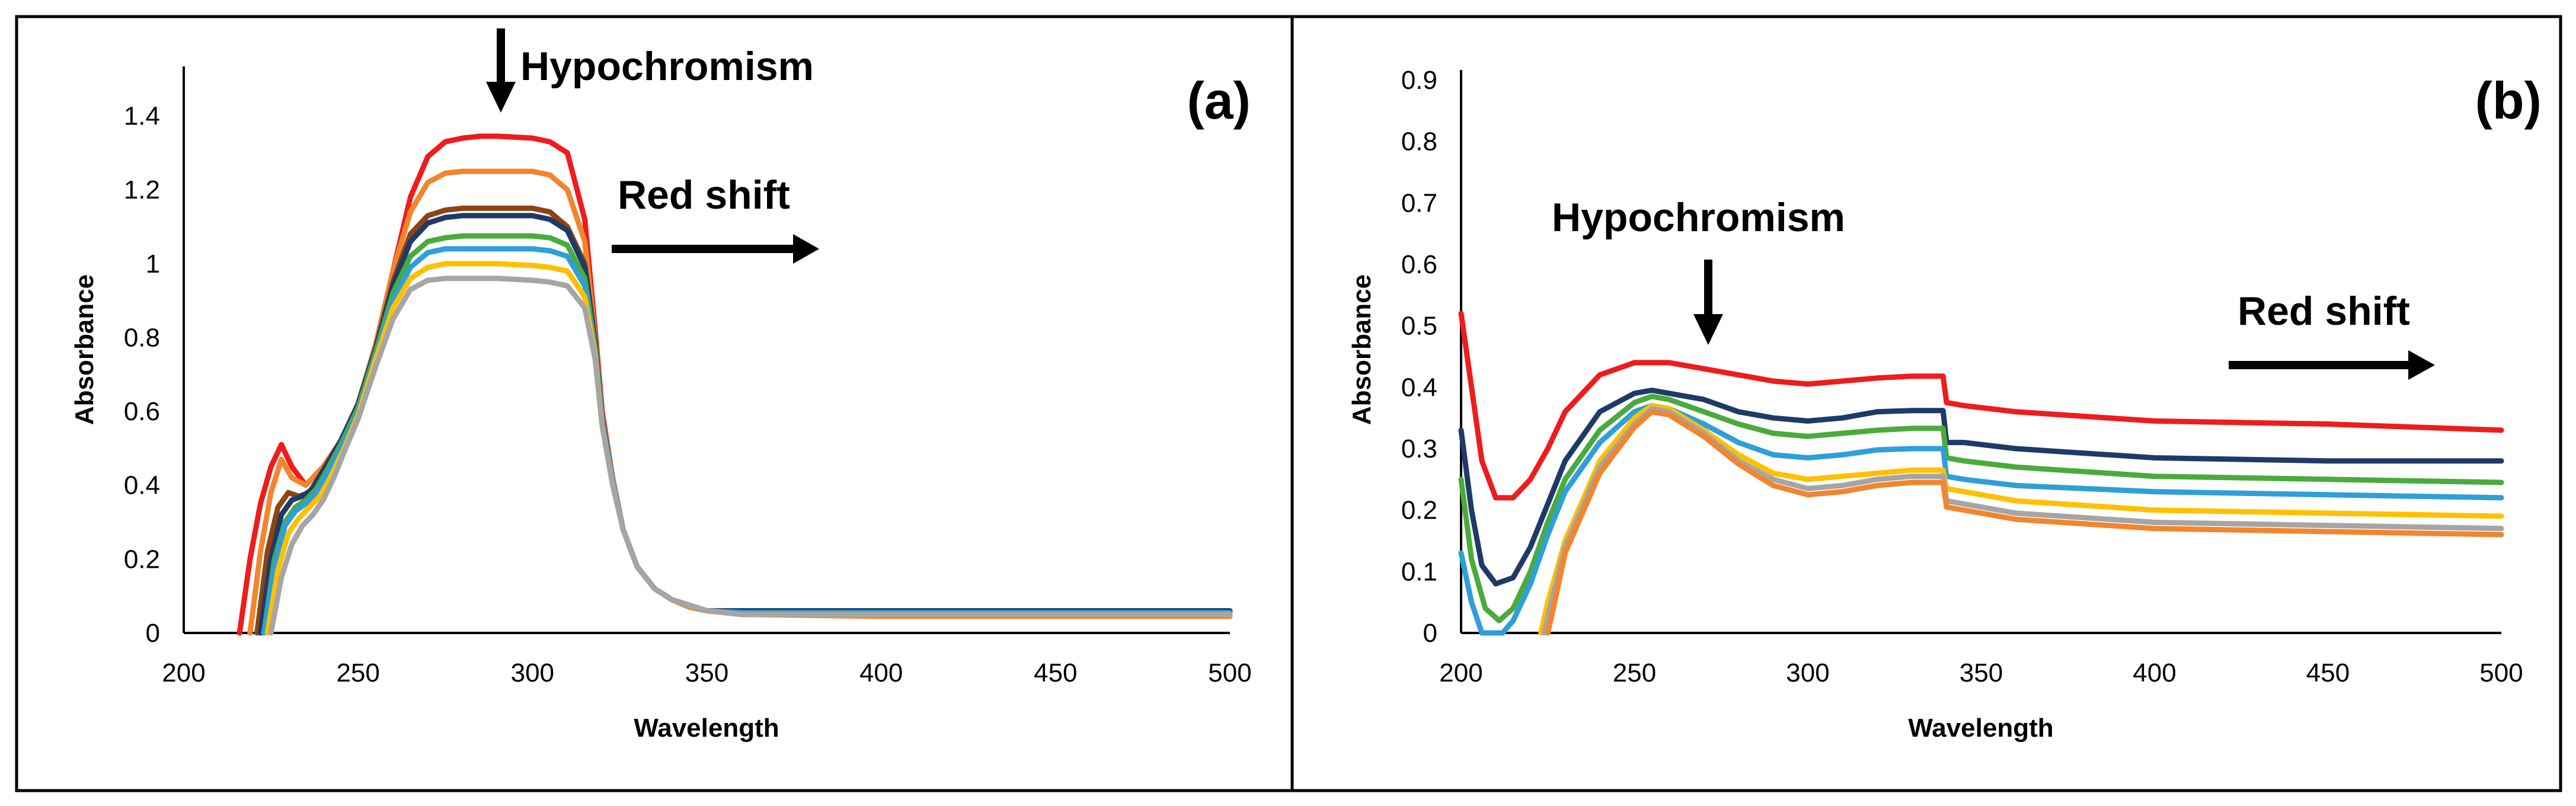 The height and width of the screenshot is (806, 2576). I want to click on panel-b-y-tick-label: 0.2, so click(1419, 510).